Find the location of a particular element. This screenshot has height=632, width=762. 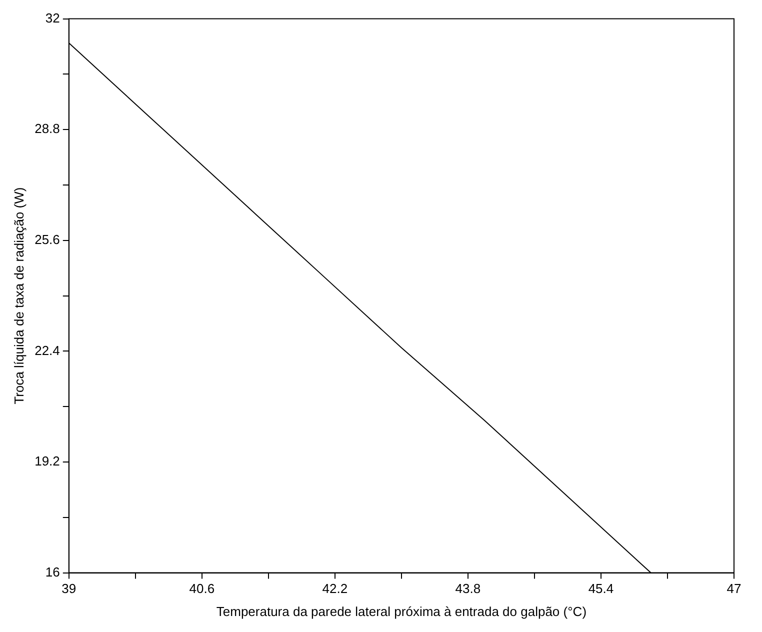

x-tick-label: 45.4 is located at coordinates (601, 588).